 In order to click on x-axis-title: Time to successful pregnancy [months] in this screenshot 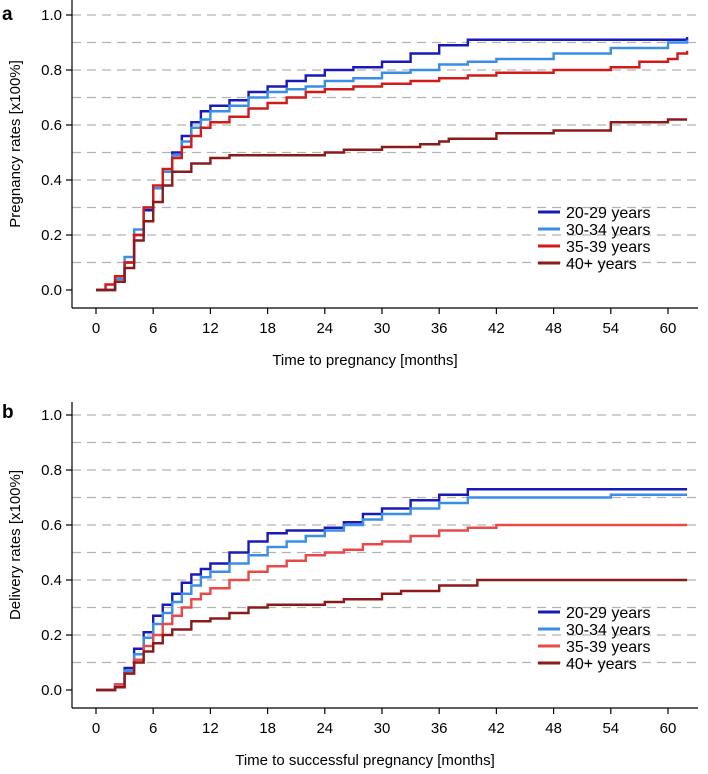, I will do `click(365, 760)`.